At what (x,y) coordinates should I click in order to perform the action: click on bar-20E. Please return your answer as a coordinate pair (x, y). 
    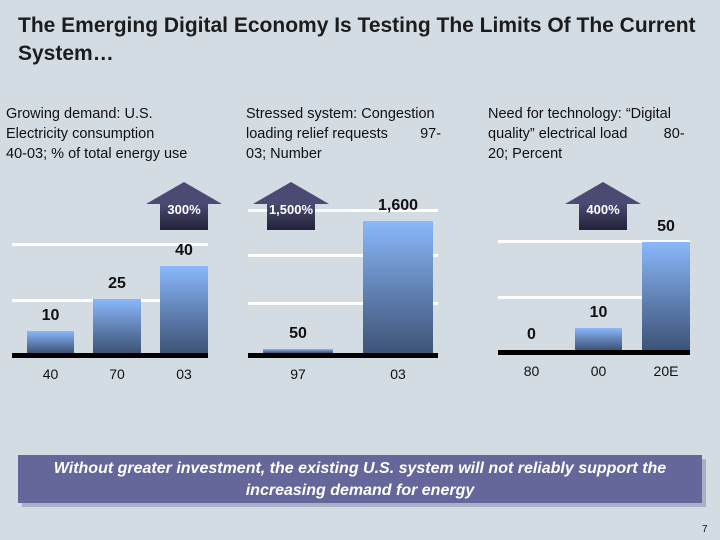
    Looking at the image, I should click on (666, 296).